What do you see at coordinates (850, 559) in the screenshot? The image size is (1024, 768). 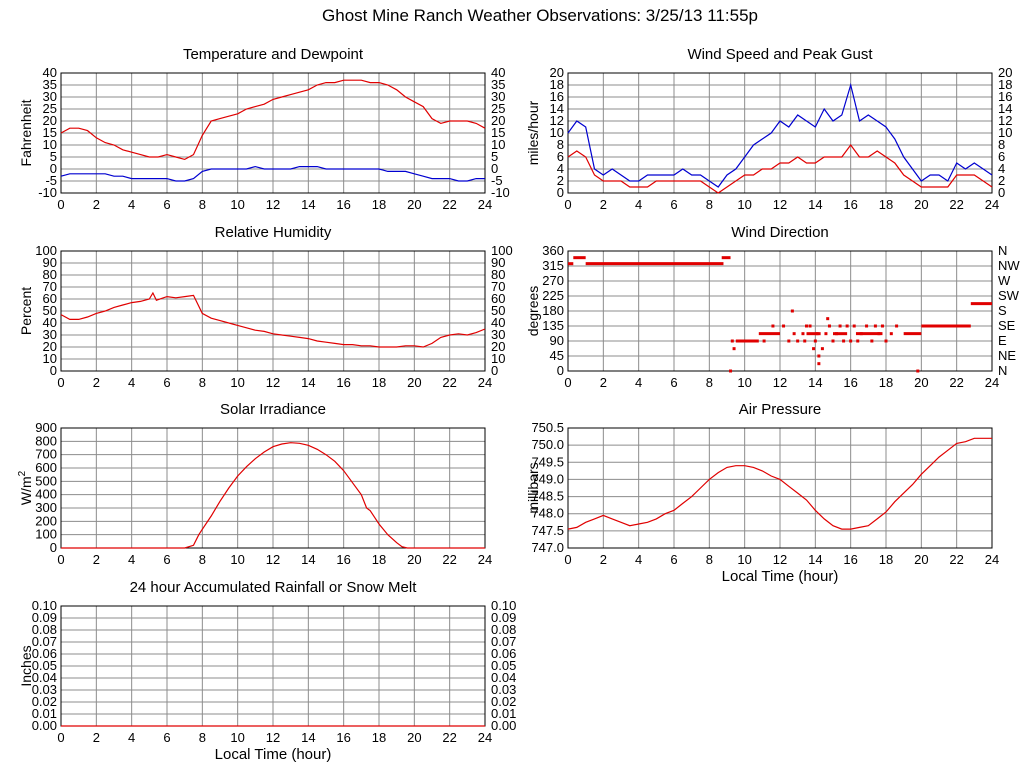 I see `pressure-xtick-label: 16` at bounding box center [850, 559].